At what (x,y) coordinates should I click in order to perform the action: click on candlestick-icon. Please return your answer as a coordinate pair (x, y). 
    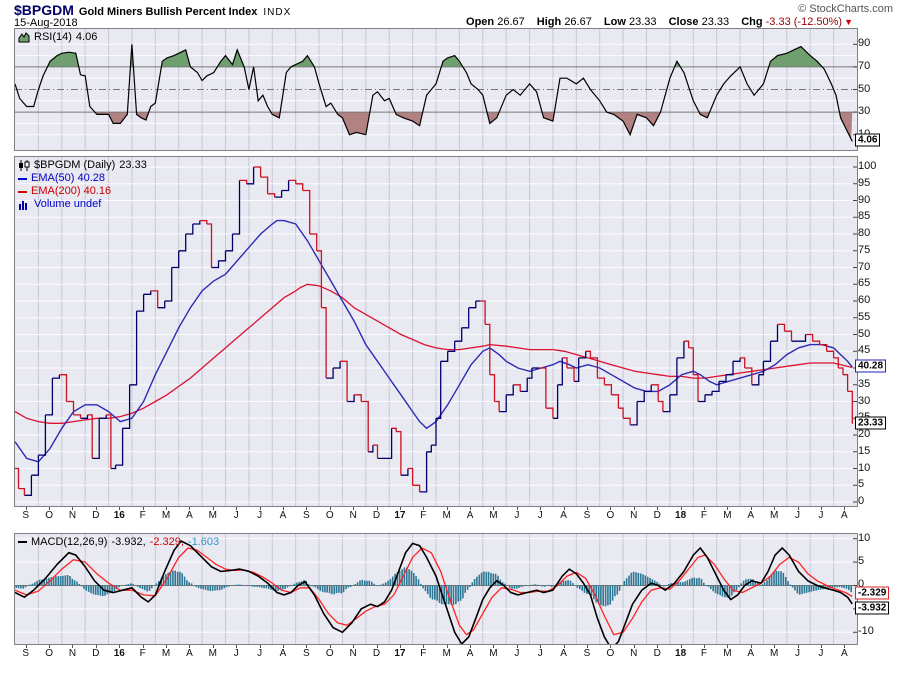
    Looking at the image, I should click on (24, 165).